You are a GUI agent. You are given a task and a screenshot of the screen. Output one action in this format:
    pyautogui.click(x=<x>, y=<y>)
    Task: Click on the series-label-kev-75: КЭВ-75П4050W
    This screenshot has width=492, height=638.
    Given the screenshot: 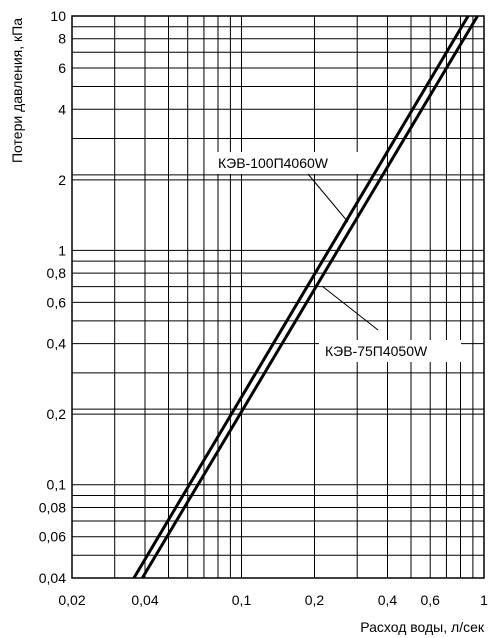 What is the action you would take?
    pyautogui.click(x=376, y=351)
    